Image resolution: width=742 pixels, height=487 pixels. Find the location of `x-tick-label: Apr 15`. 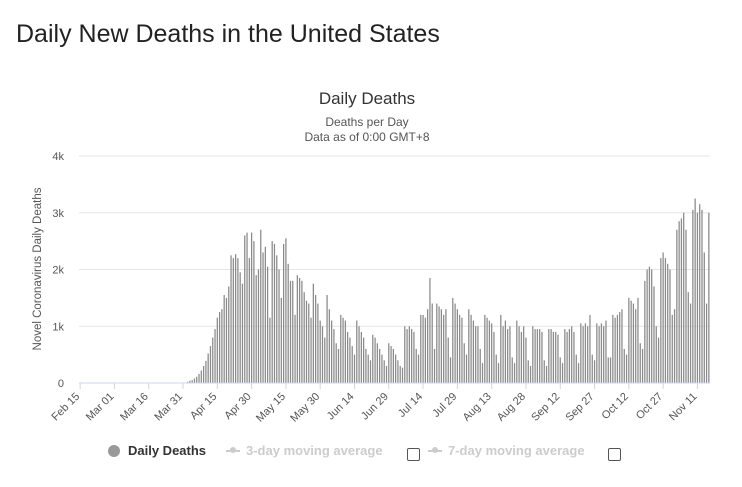

x-tick-label: Apr 15 is located at coordinates (203, 406).